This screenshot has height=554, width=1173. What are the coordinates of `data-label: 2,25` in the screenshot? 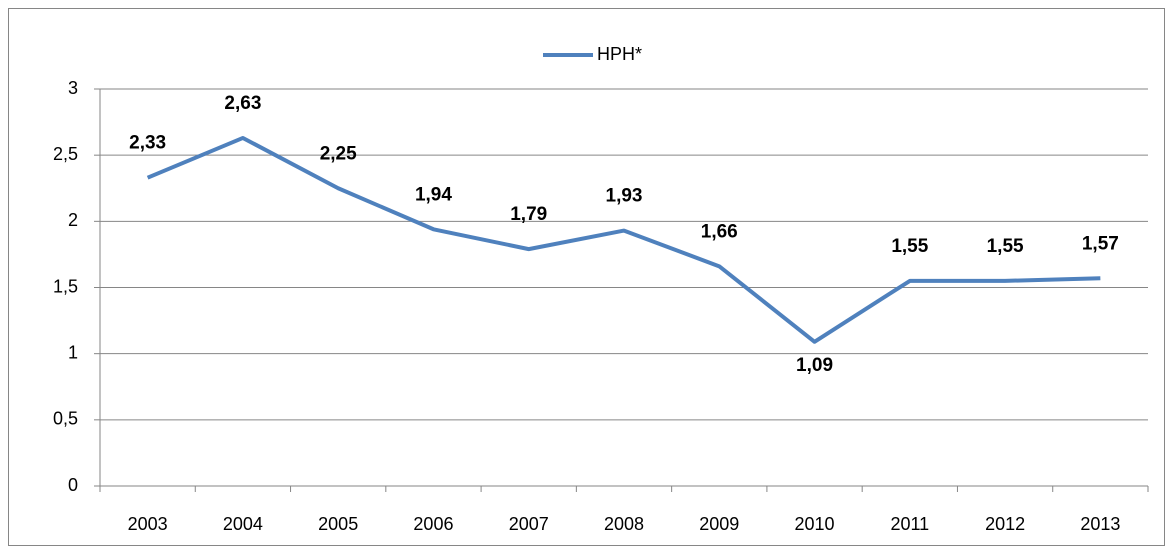 It's located at (338, 153).